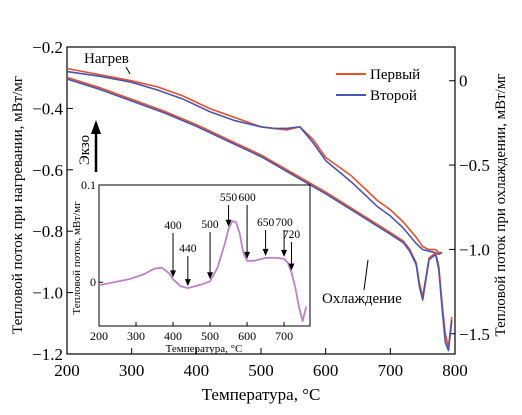 The width and height of the screenshot is (522, 415). Describe the element at coordinates (128, 70) in the screenshot. I see `heating-pointer` at that location.